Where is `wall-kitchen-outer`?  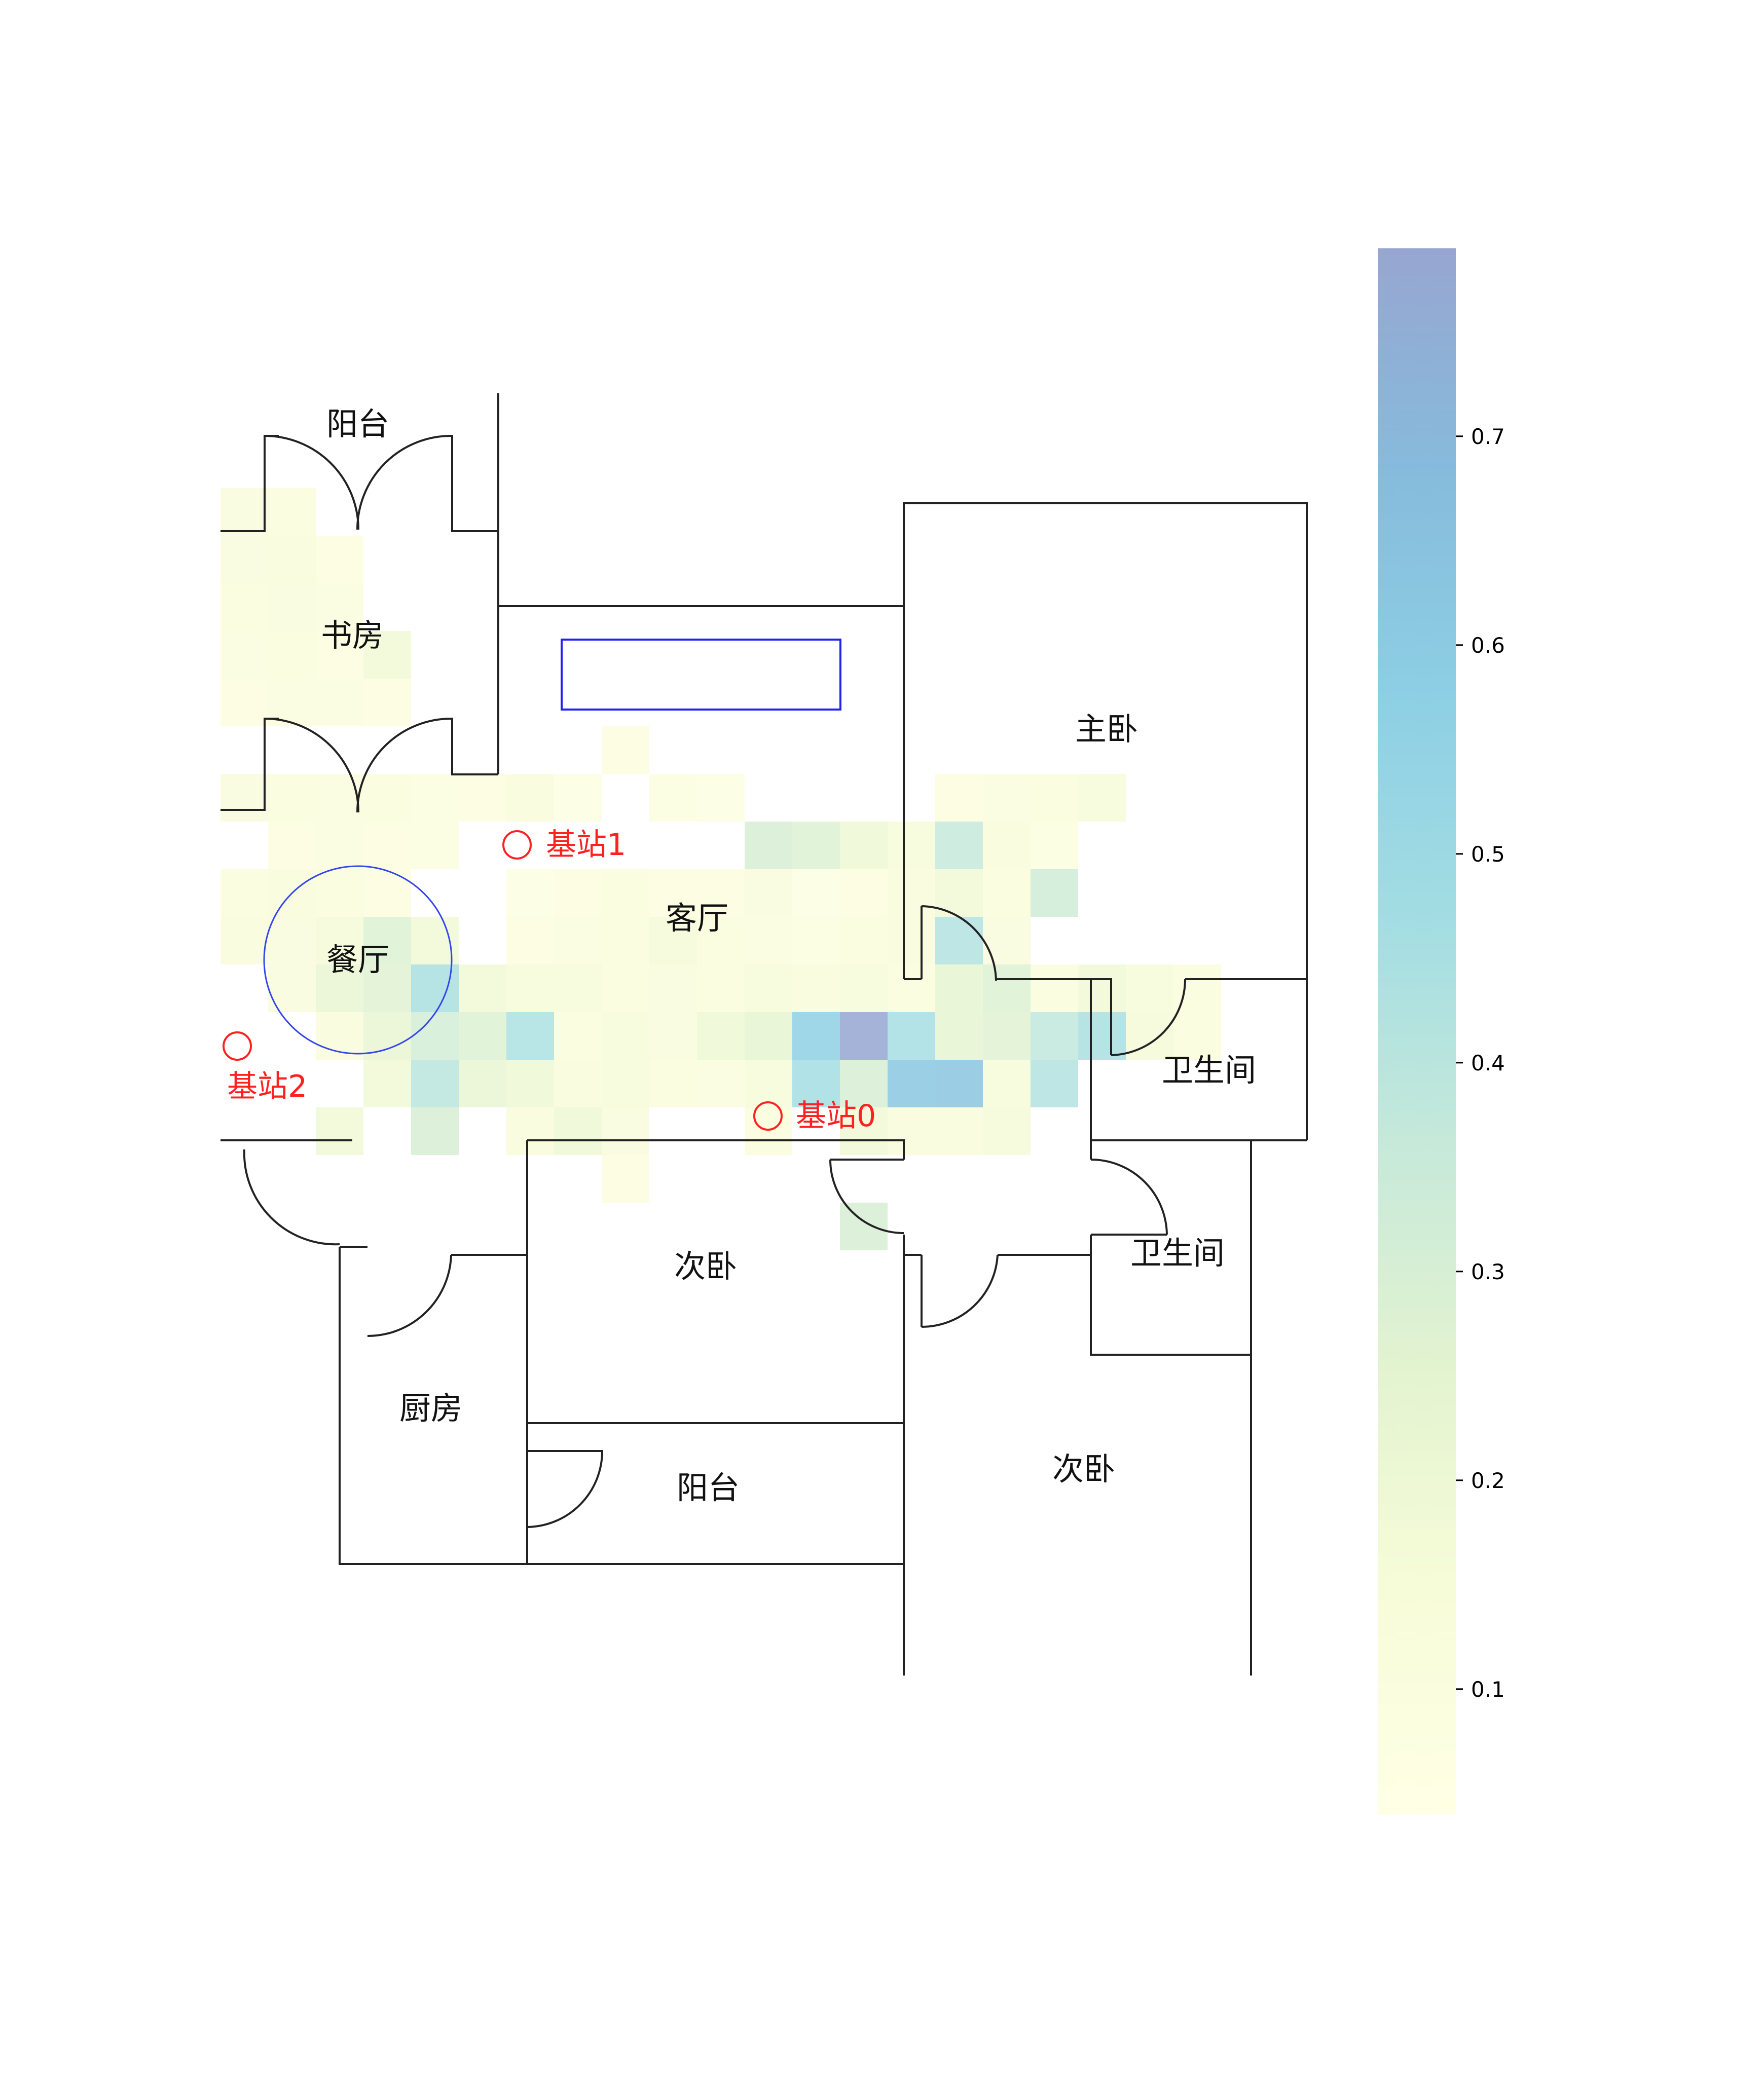 wall-kitchen-outer is located at coordinates (621, 1406).